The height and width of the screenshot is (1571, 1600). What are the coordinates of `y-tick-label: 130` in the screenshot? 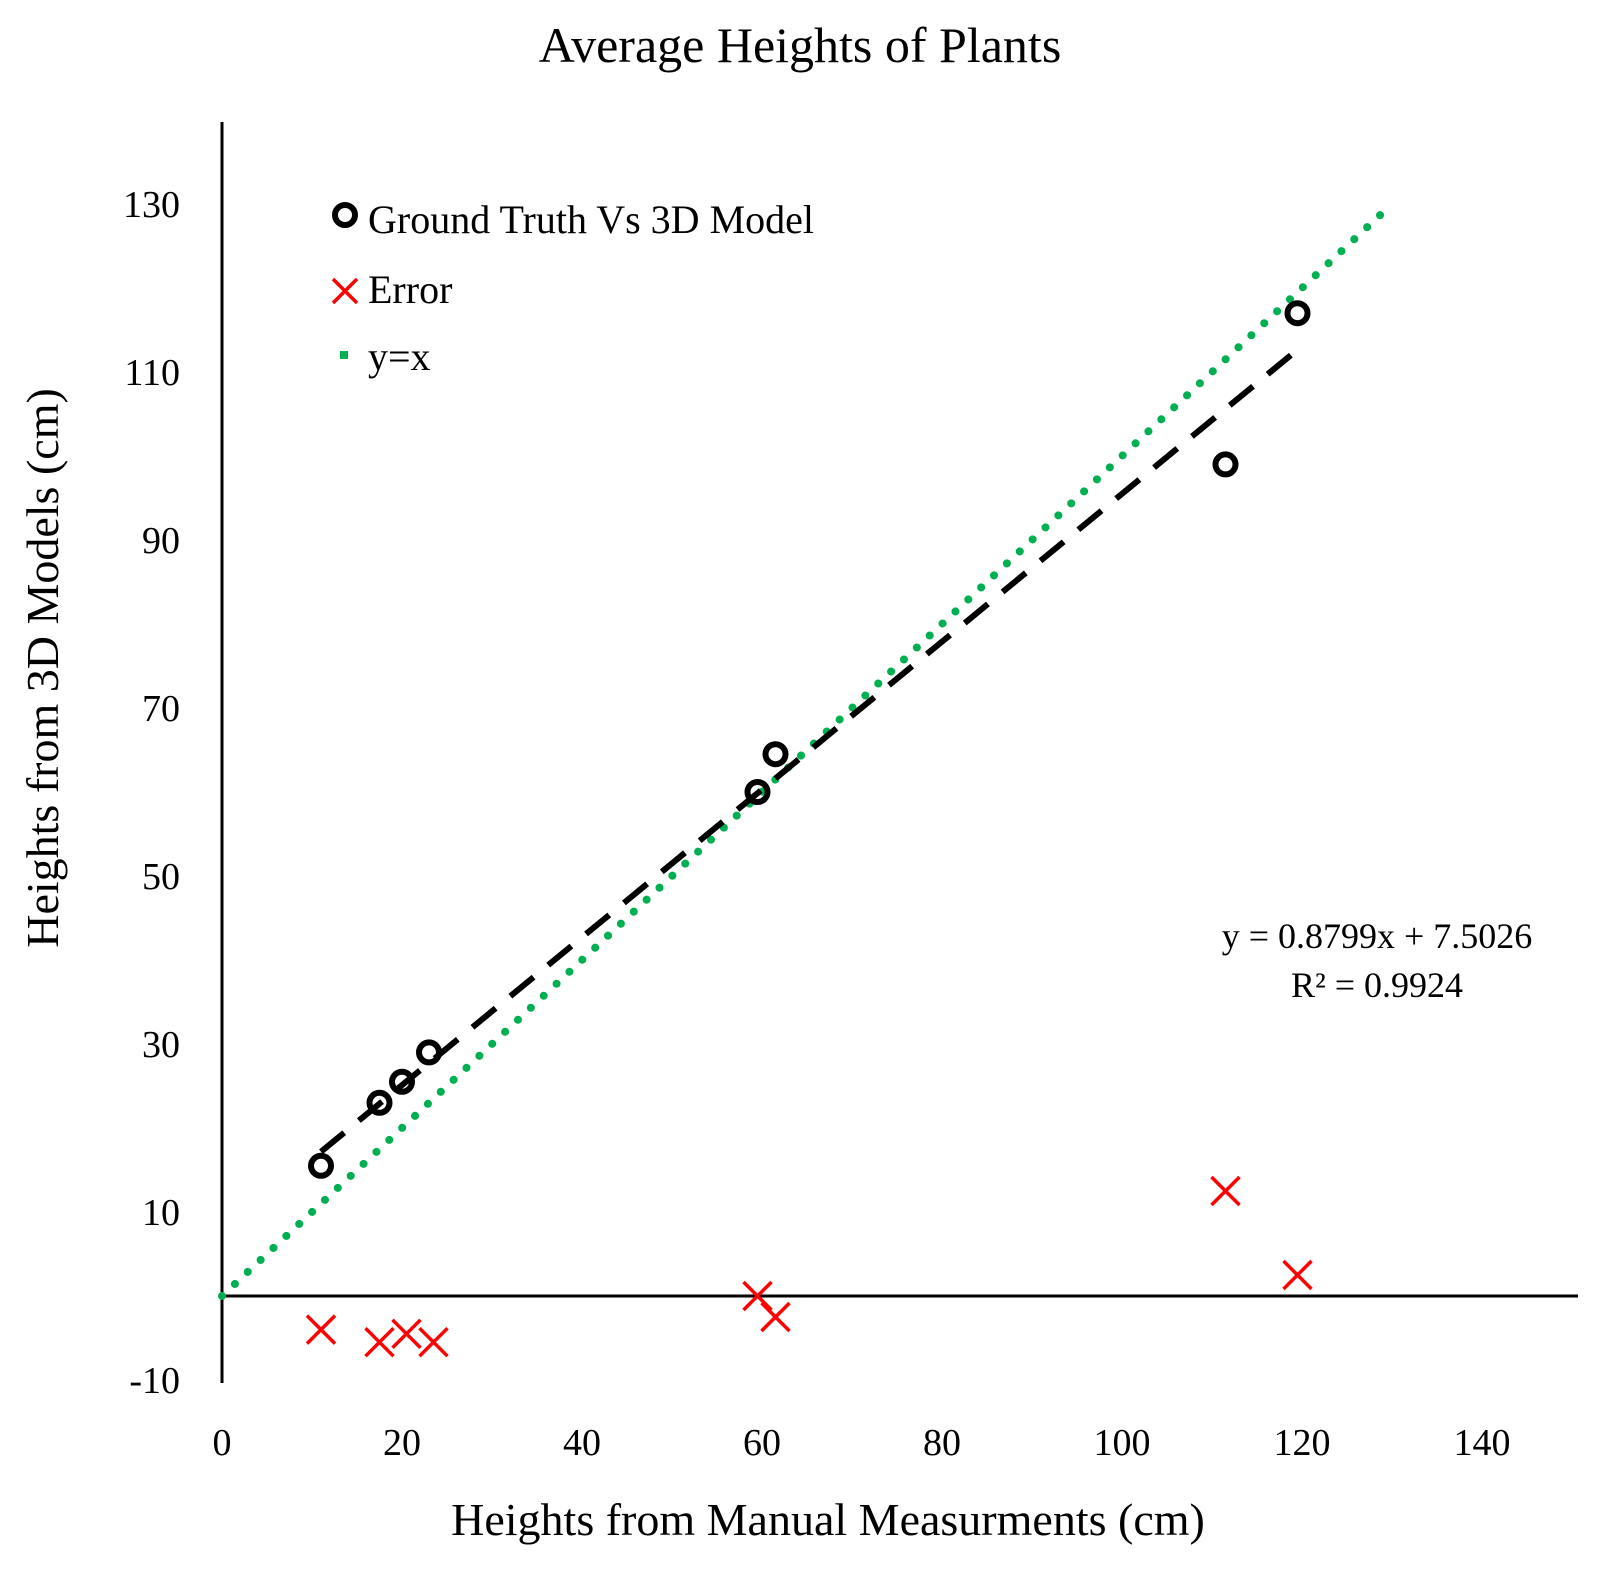 It's located at (151, 205).